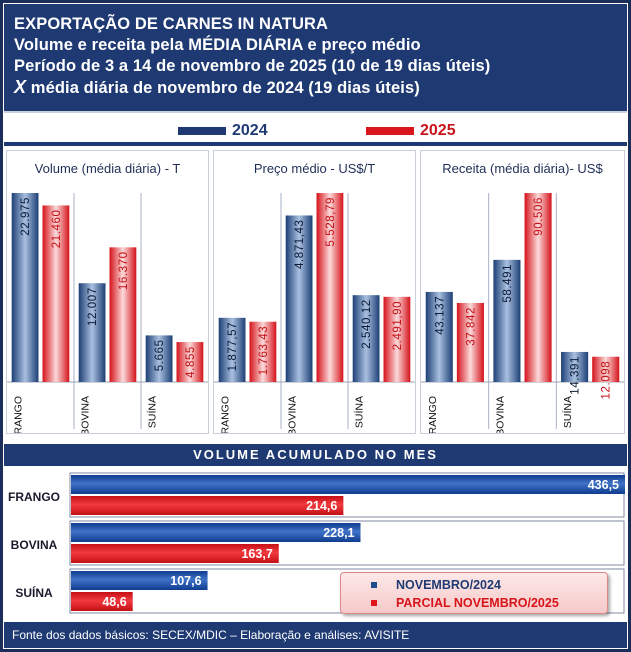  I want to click on data-label-suina-2024: 5.665, so click(160, 355).